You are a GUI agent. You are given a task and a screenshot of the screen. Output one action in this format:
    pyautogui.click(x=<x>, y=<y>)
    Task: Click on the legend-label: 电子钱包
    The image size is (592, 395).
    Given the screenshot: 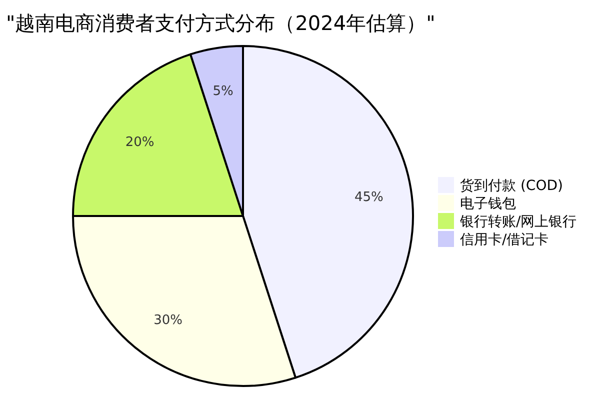 What is the action you would take?
    pyautogui.click(x=488, y=204)
    